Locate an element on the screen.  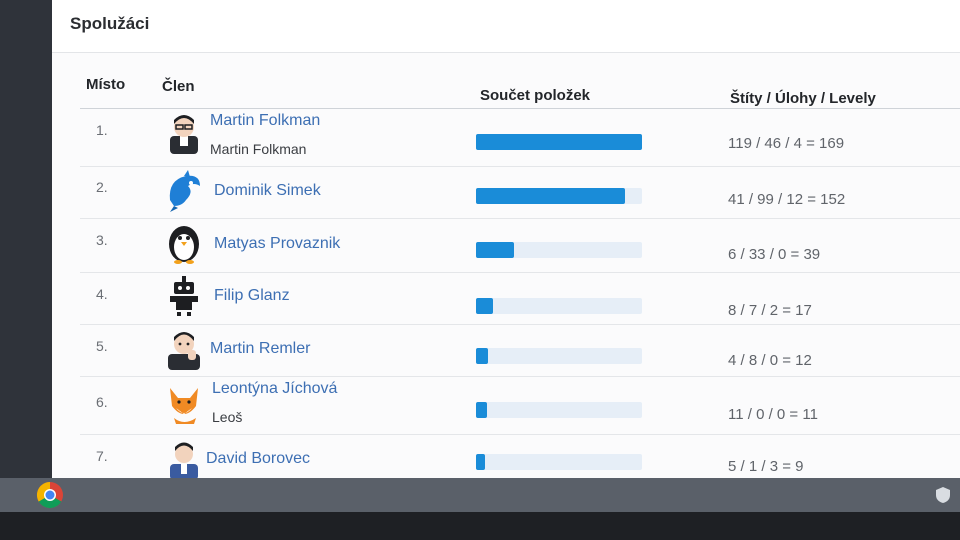
rank-cell: 5. is located at coordinates (102, 346).